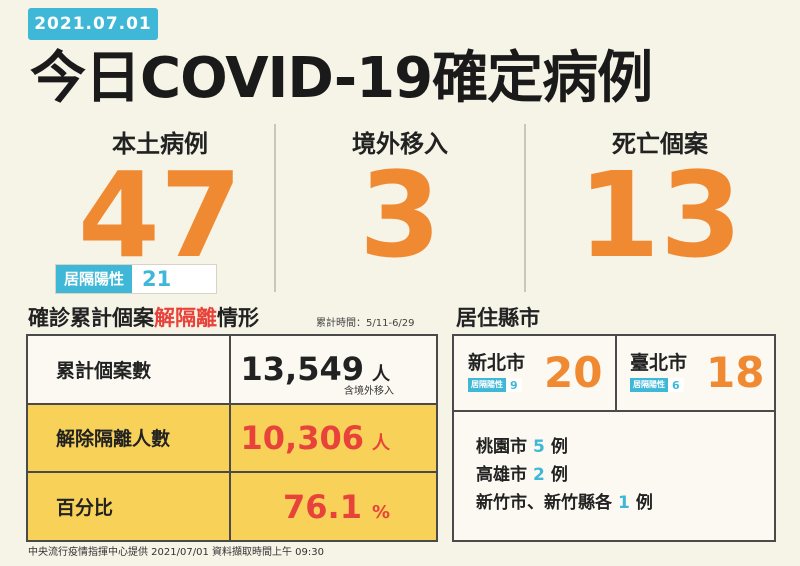 The image size is (800, 566). Describe the element at coordinates (539, 475) in the screenshot. I see `city-count: 2` at that location.